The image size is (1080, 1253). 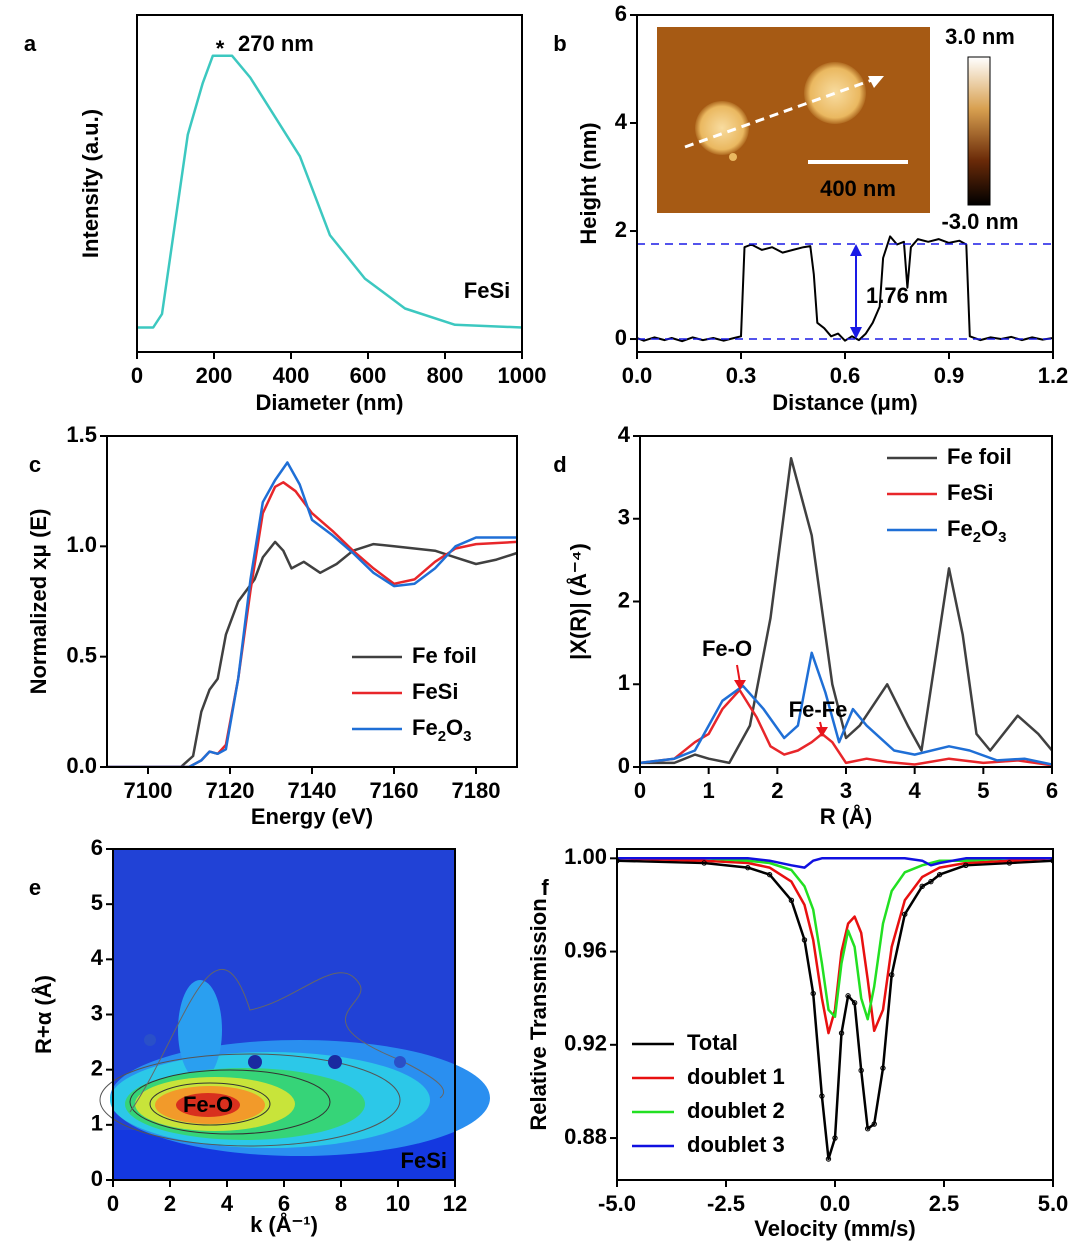 What do you see at coordinates (35, 887) in the screenshot?
I see `panel-label: e` at bounding box center [35, 887].